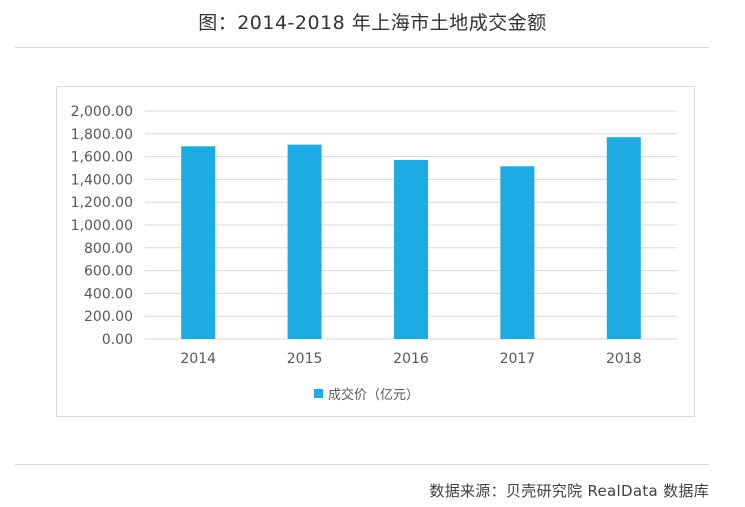 The width and height of the screenshot is (745, 507). I want to click on y-tick-label: 1,000.00, so click(102, 226).